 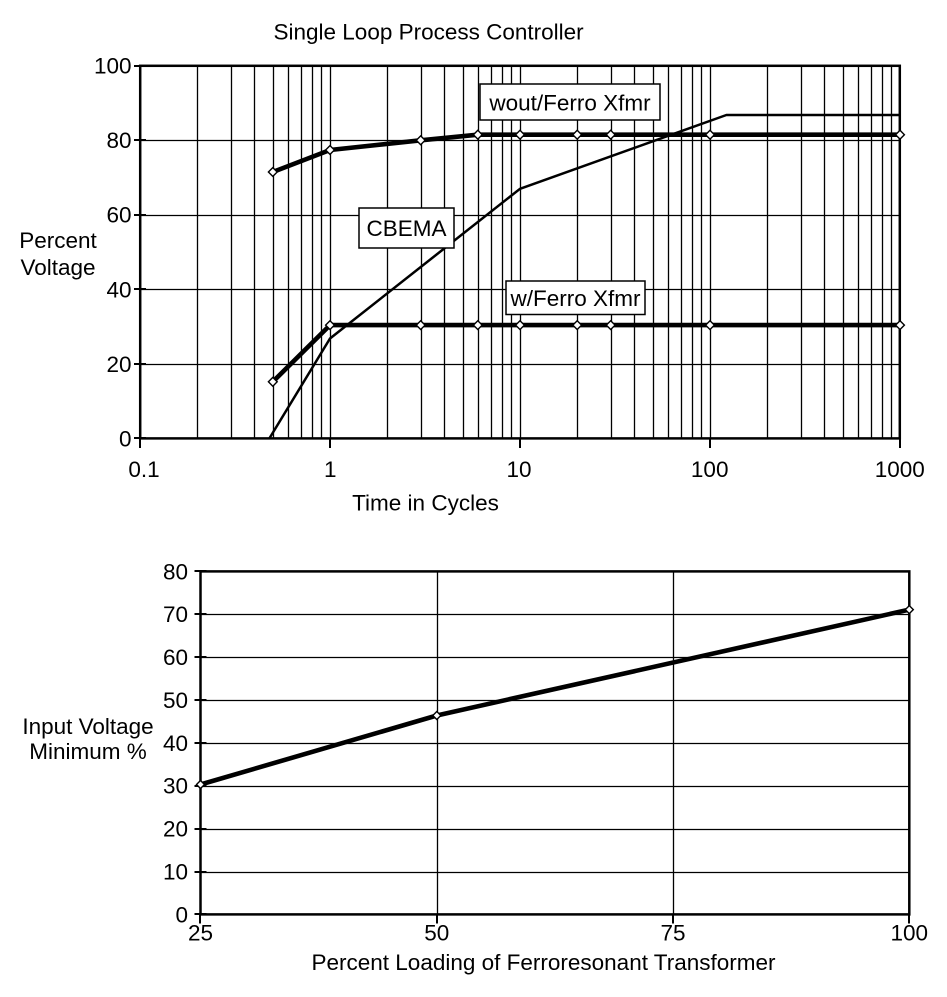 I want to click on svg-text: Minimum %, so click(x=88, y=751).